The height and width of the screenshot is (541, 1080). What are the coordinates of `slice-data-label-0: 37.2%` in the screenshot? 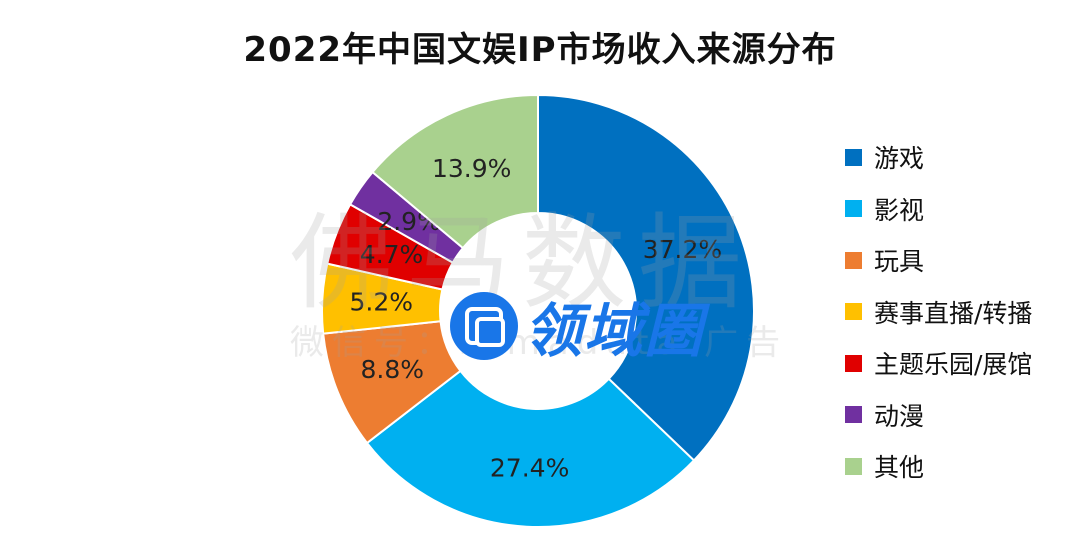 It's located at (682, 249).